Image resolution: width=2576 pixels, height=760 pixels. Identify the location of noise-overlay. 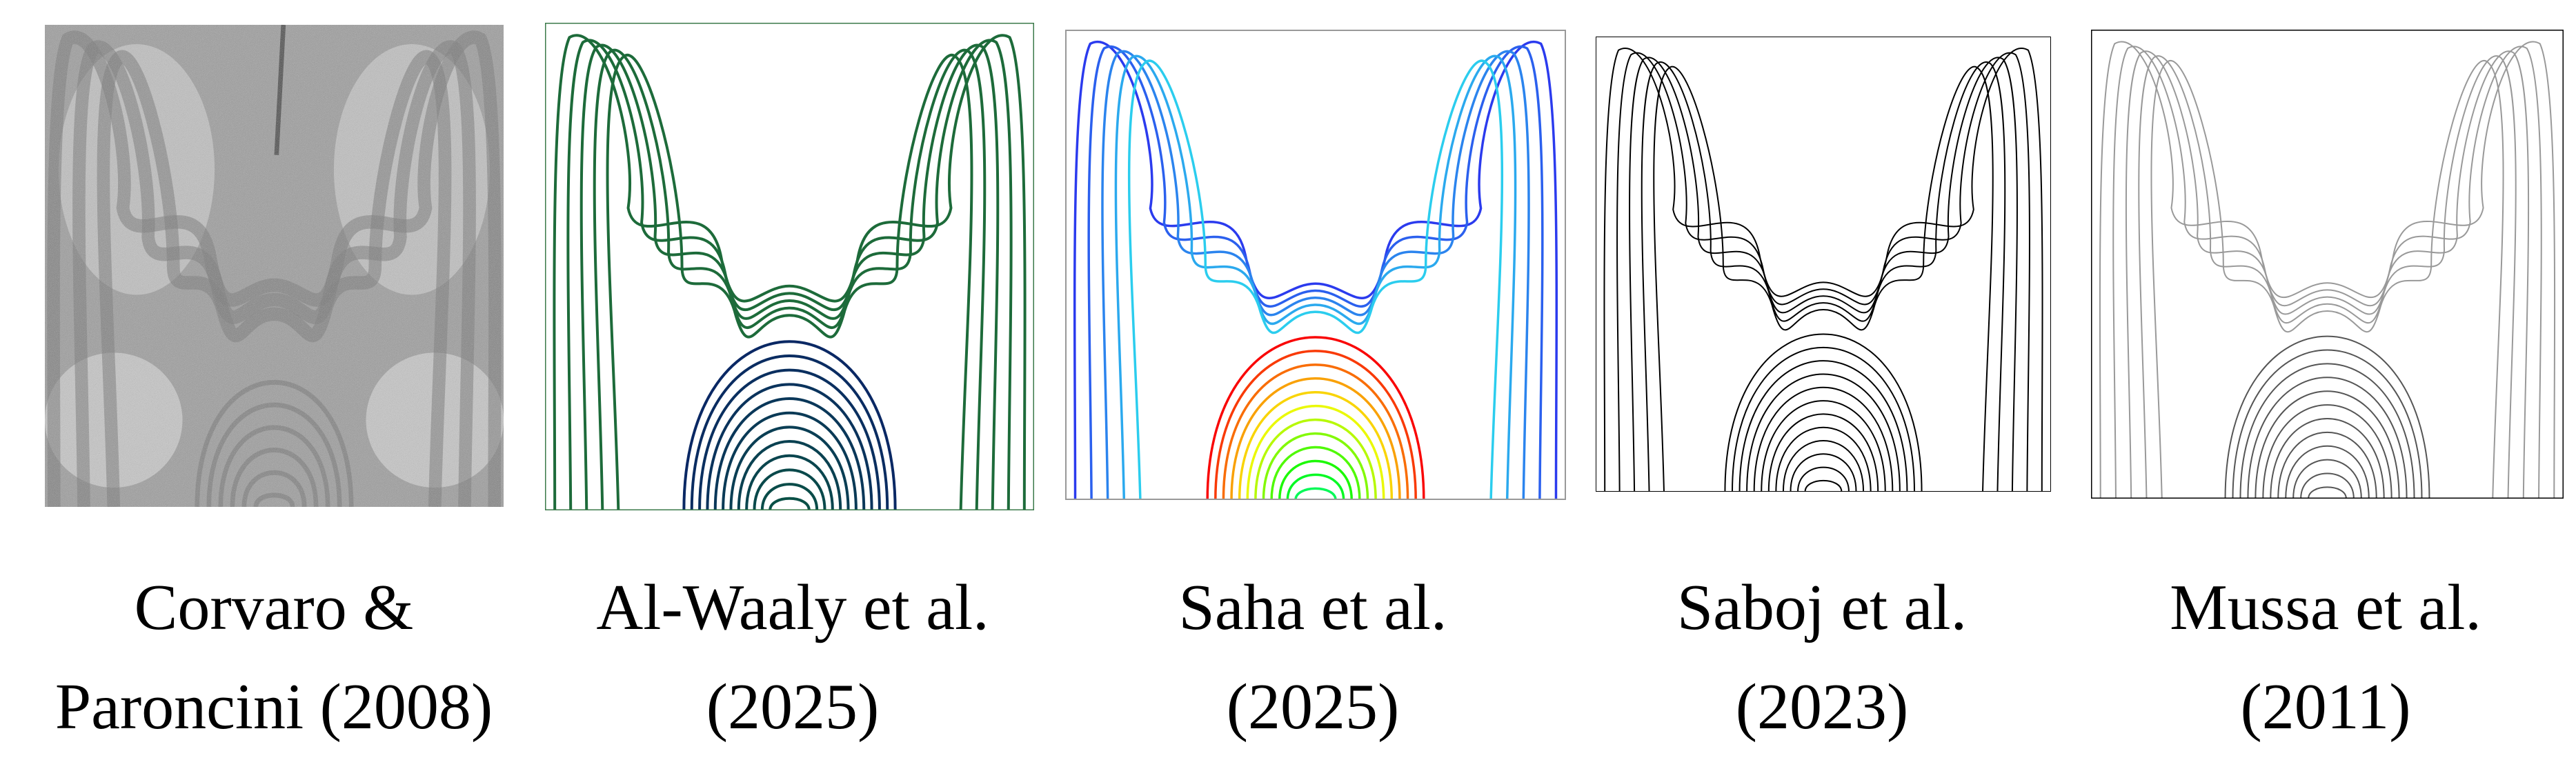
(274, 266).